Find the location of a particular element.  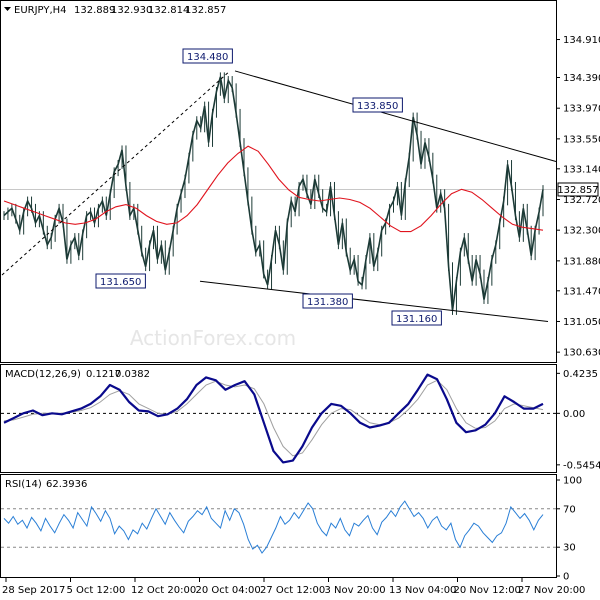

rsi-line is located at coordinates (273, 527).